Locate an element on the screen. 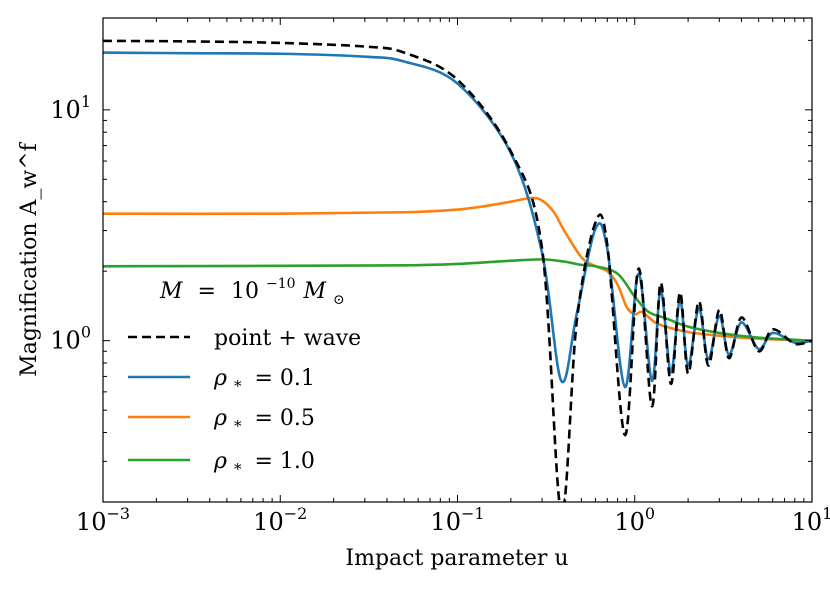  legend-rho-1-0-sym: ρ is located at coordinates (220, 461).